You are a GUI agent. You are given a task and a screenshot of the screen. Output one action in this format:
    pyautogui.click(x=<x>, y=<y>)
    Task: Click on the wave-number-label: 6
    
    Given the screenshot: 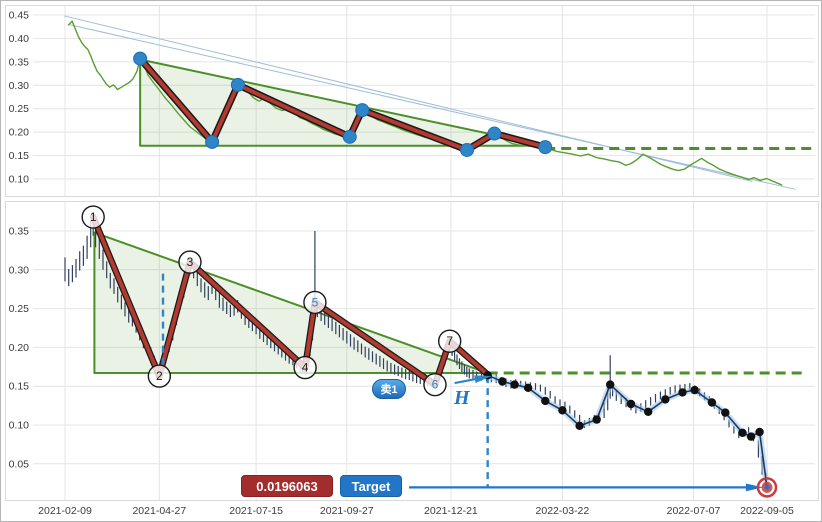 What is the action you would take?
    pyautogui.click(x=435, y=385)
    